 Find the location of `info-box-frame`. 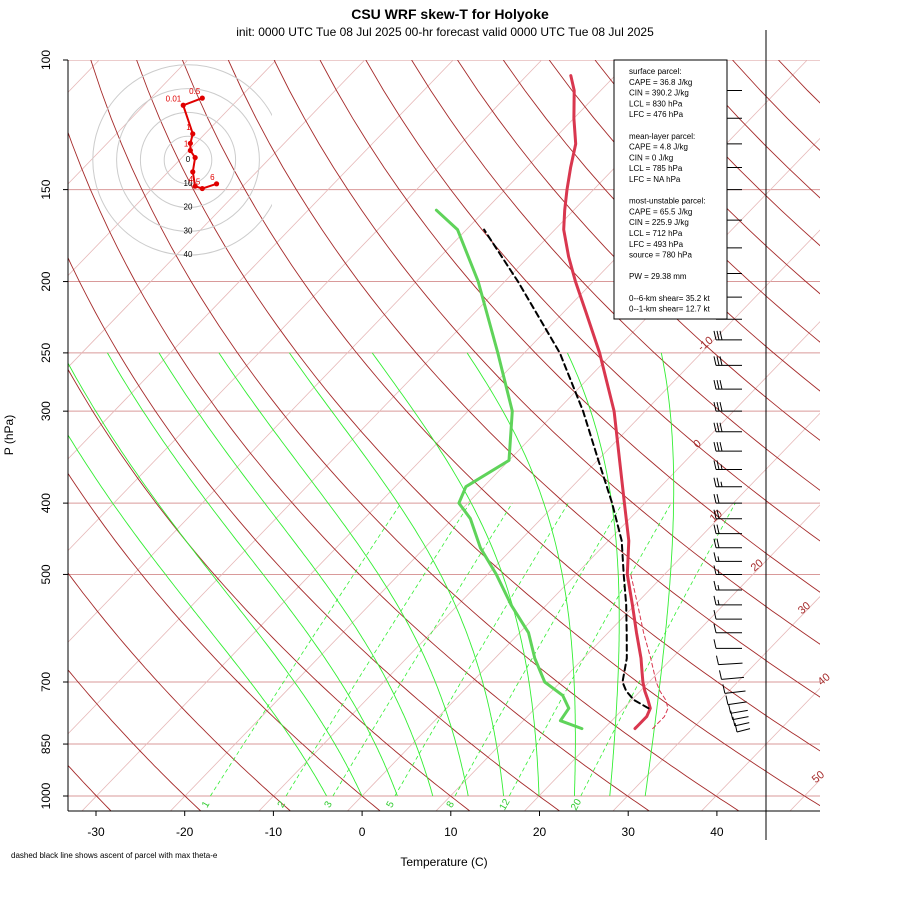

info-box-frame is located at coordinates (670, 189).